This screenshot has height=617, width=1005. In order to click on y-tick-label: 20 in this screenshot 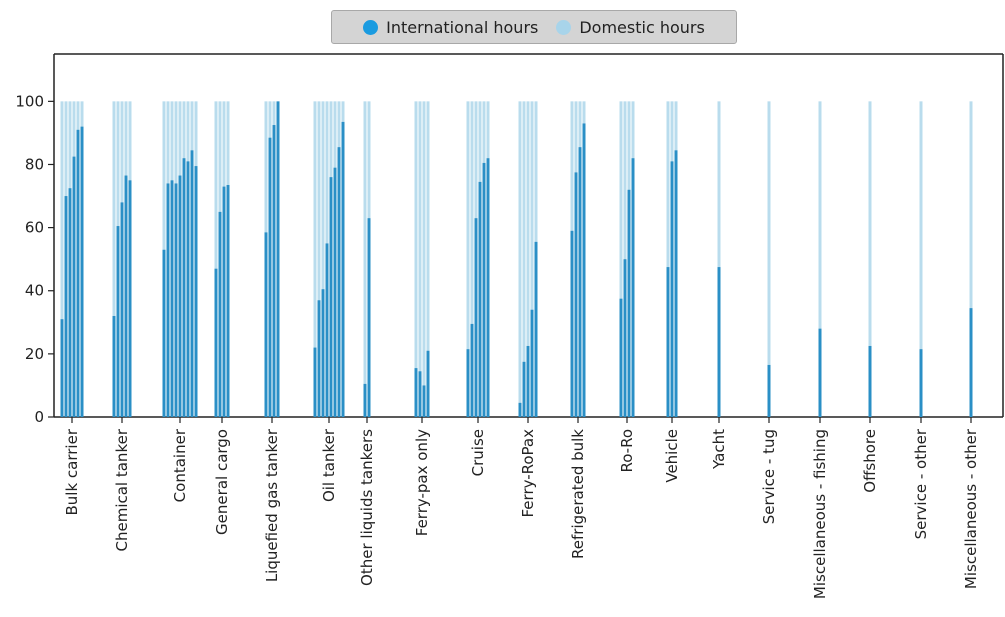, I will do `click(34, 354)`.